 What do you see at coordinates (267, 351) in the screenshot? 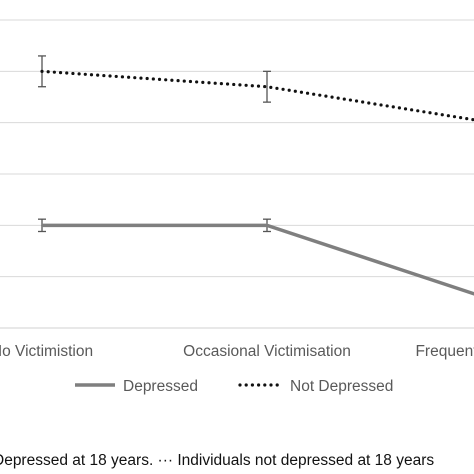
I see `x-tick-label: Occasional Victimisation` at bounding box center [267, 351].